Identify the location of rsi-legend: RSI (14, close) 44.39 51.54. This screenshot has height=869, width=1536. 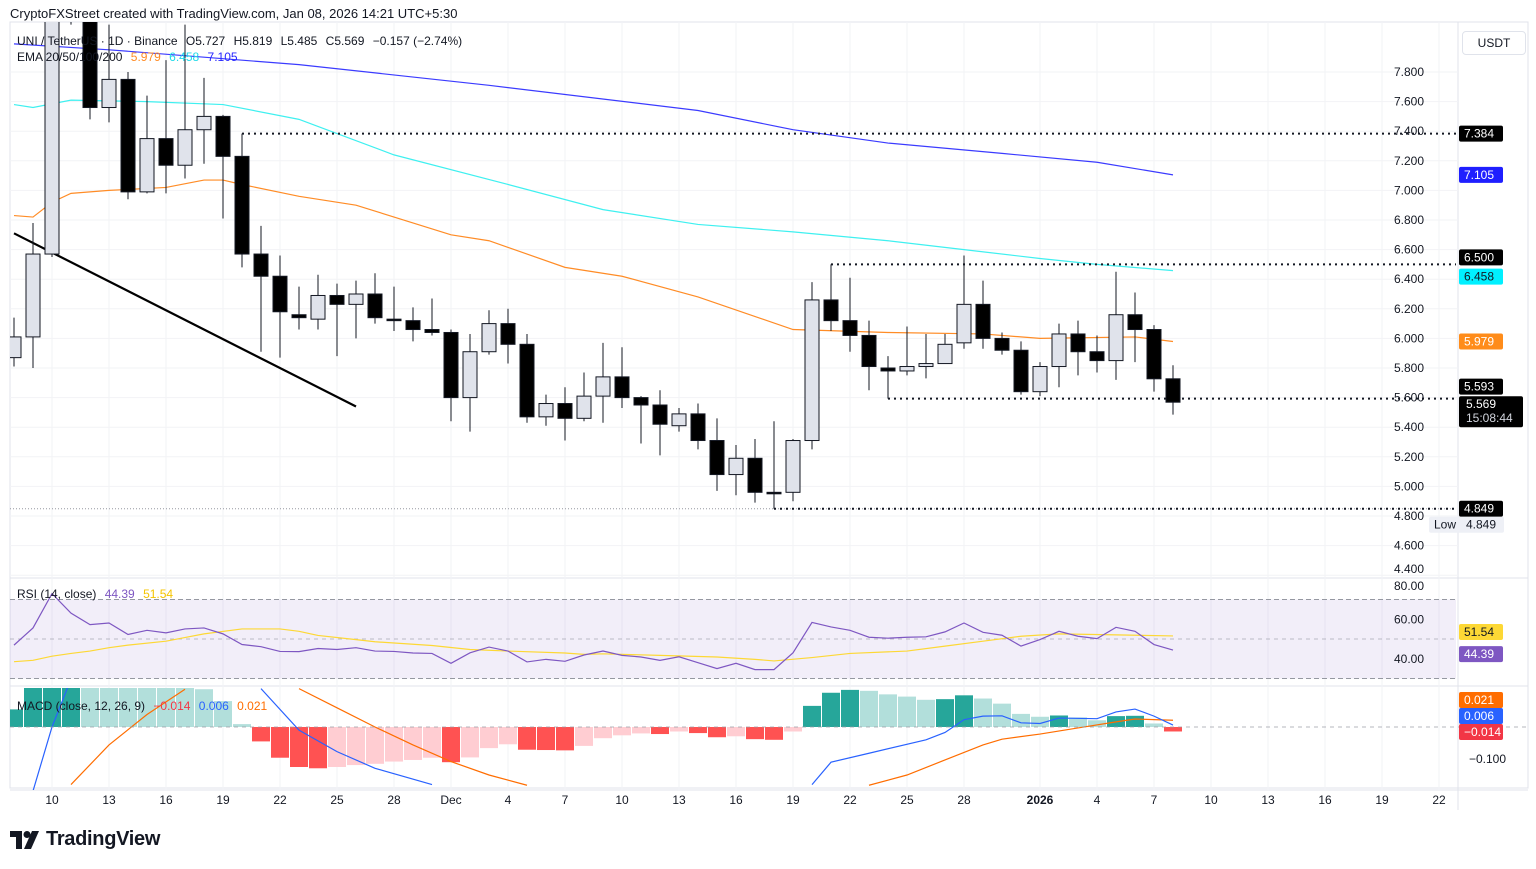
(97, 594).